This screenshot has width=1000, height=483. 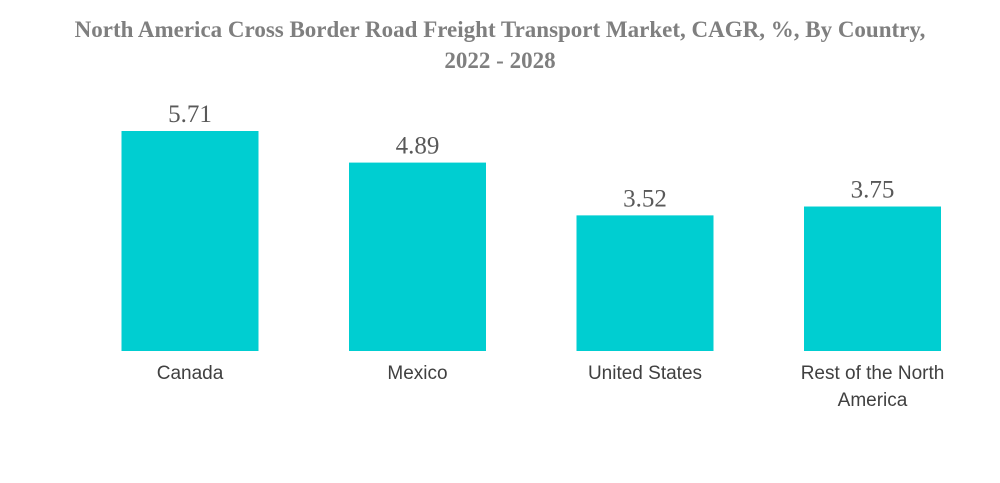 What do you see at coordinates (873, 387) in the screenshot?
I see `category-label-rest-of-the-north-america: Rest of the North America` at bounding box center [873, 387].